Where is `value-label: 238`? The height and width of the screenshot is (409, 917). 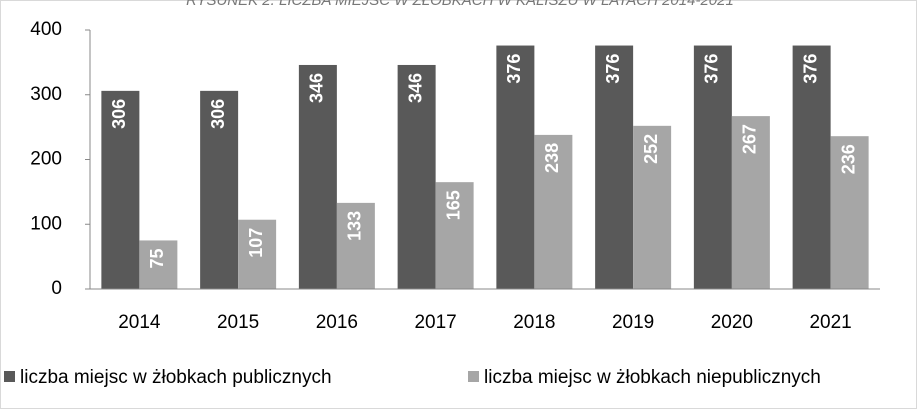 value-label: 238 is located at coordinates (552, 158).